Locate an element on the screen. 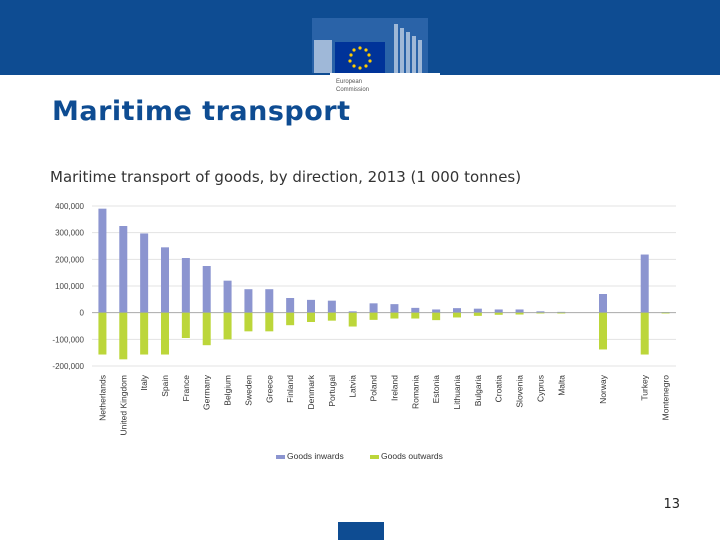 This screenshot has height=540, width=720. x-tick-label: Lithuania is located at coordinates (457, 392).